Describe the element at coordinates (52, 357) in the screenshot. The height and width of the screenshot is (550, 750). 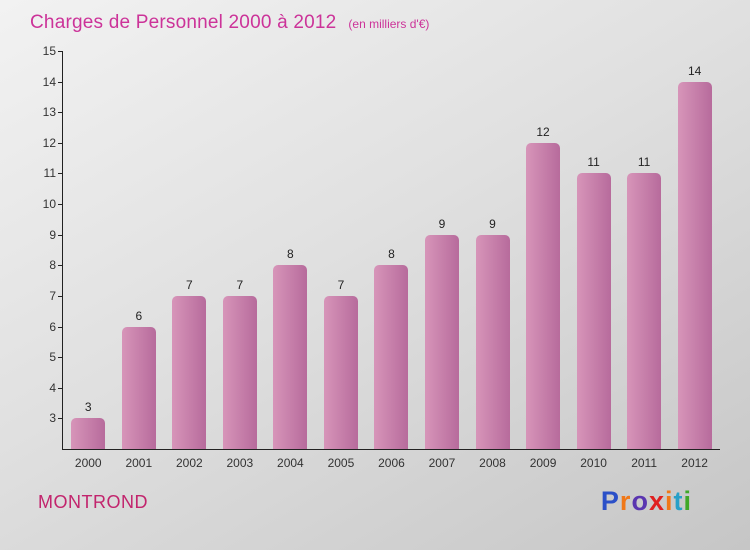
I see `y-tick-label: 5` at that location.